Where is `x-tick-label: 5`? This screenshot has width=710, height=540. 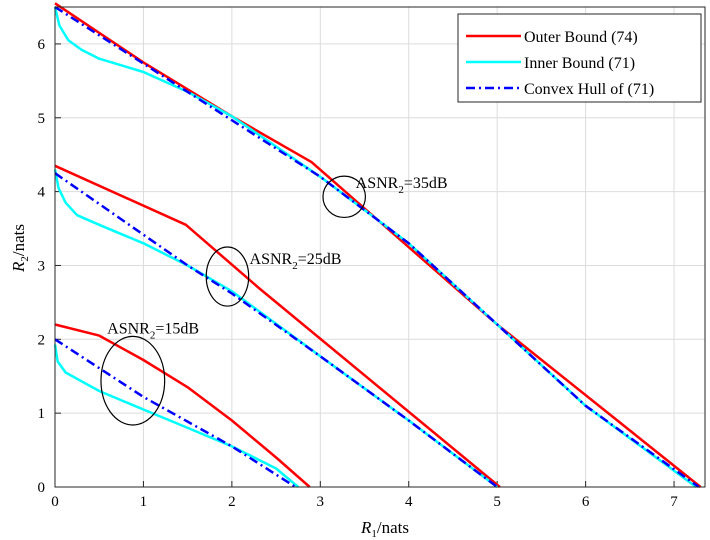
x-tick-label: 5 is located at coordinates (497, 502).